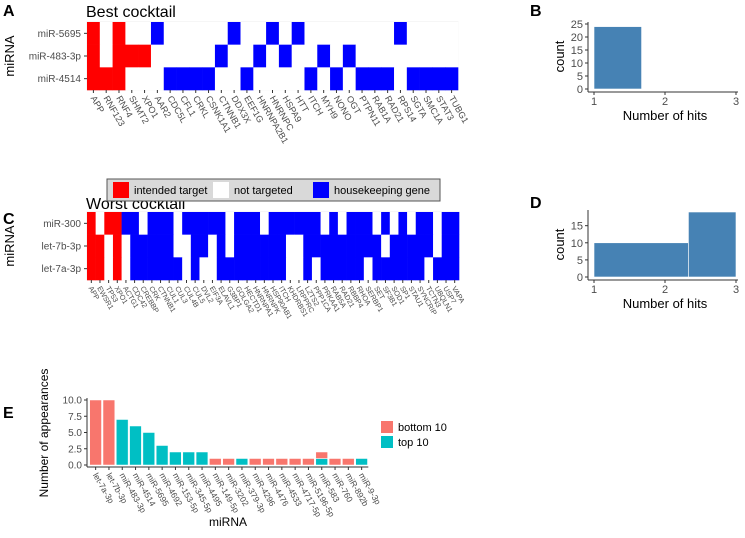 The height and width of the screenshot is (538, 745). What do you see at coordinates (559, 56) in the screenshot?
I see `y-axis-title: count` at bounding box center [559, 56].